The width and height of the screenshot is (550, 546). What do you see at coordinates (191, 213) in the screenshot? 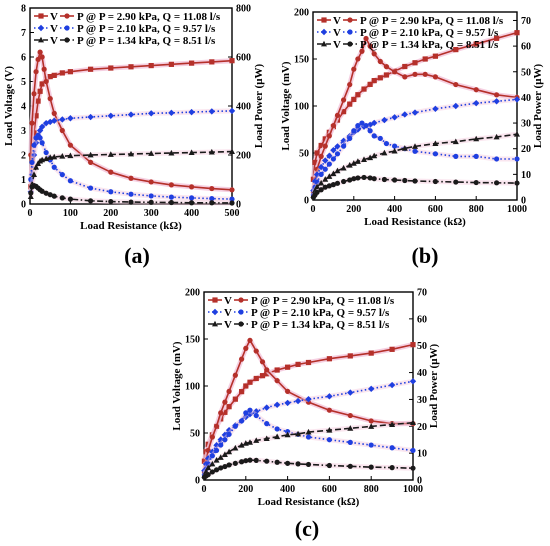
I see `x-tick-label: 400` at bounding box center [191, 213].